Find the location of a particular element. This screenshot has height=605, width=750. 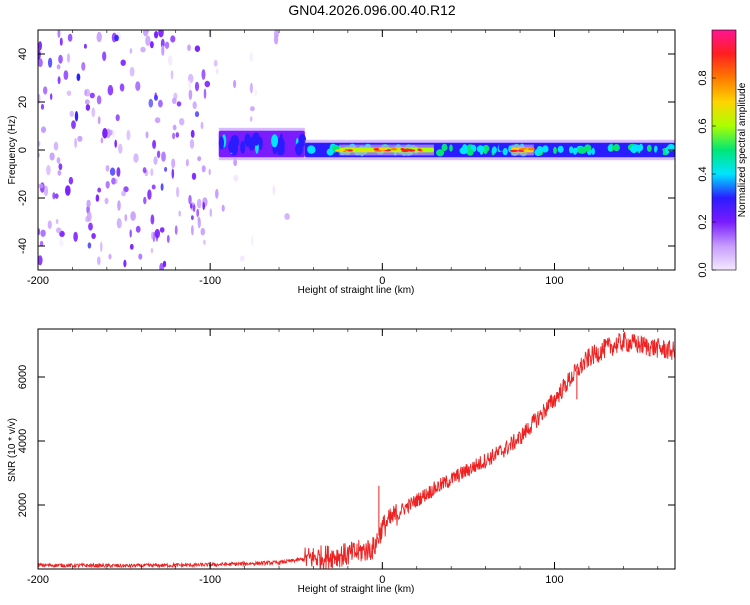

colorbar-gradient is located at coordinates (724, 150).